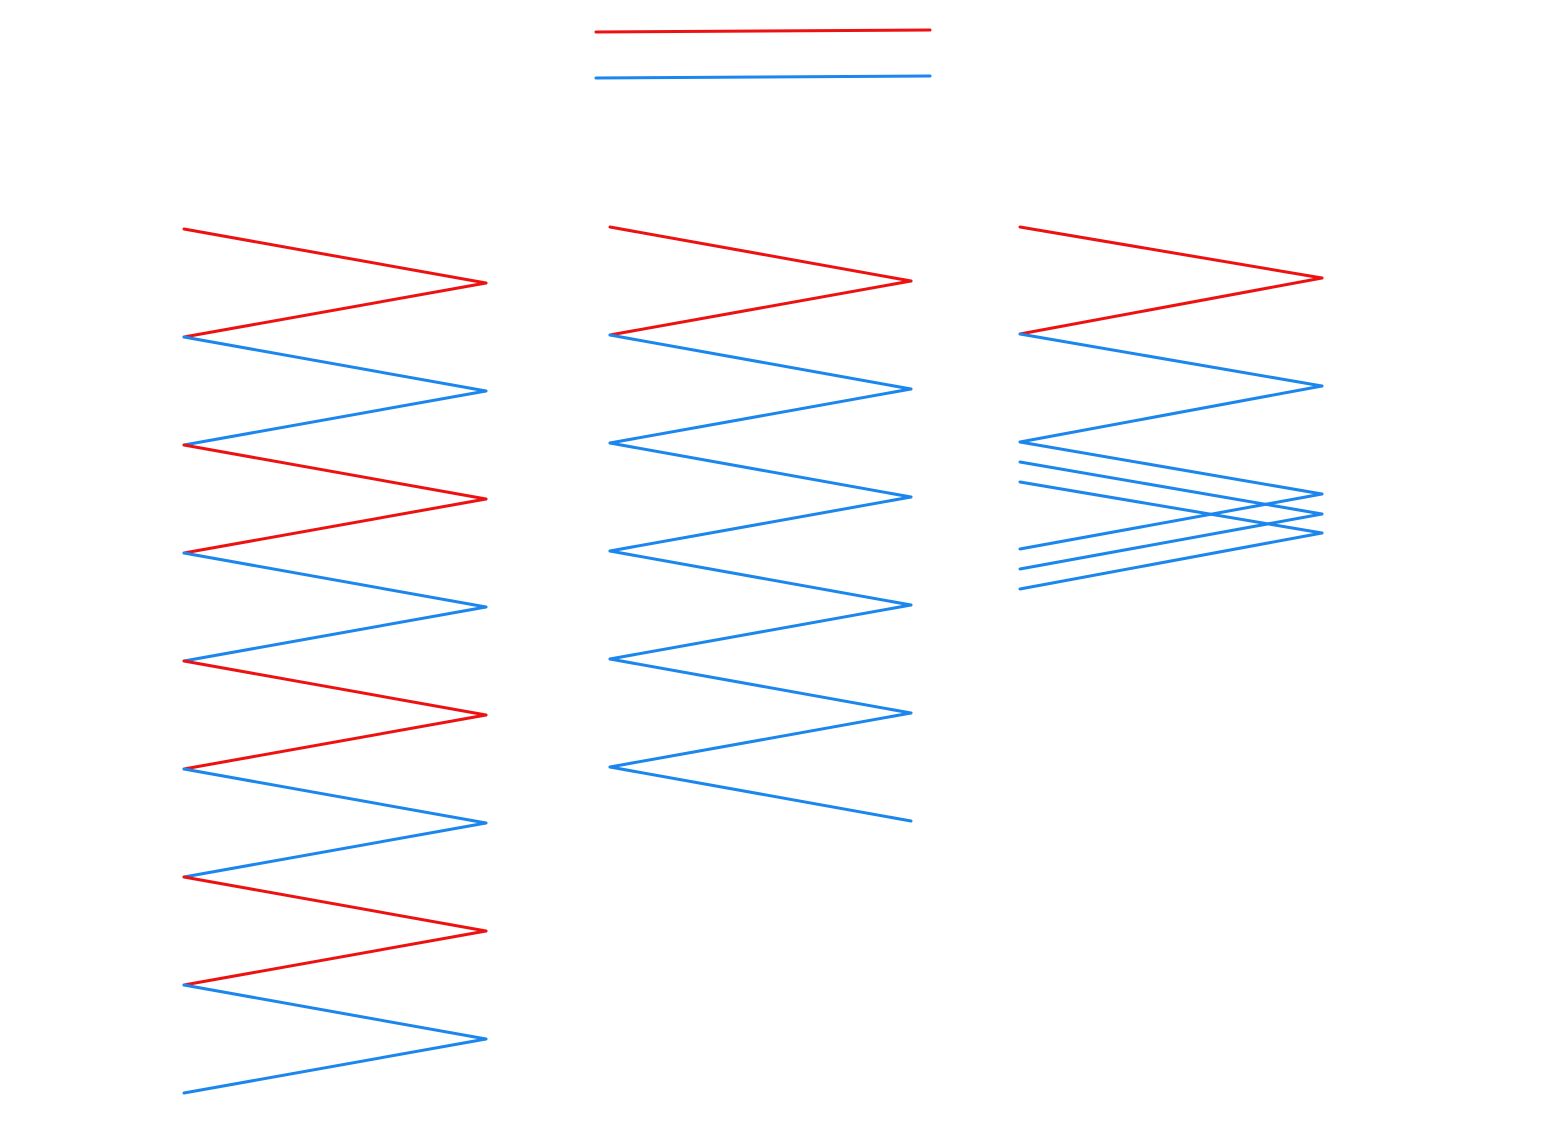  What do you see at coordinates (763, 31) in the screenshot?
I see `legend-line-red` at bounding box center [763, 31].